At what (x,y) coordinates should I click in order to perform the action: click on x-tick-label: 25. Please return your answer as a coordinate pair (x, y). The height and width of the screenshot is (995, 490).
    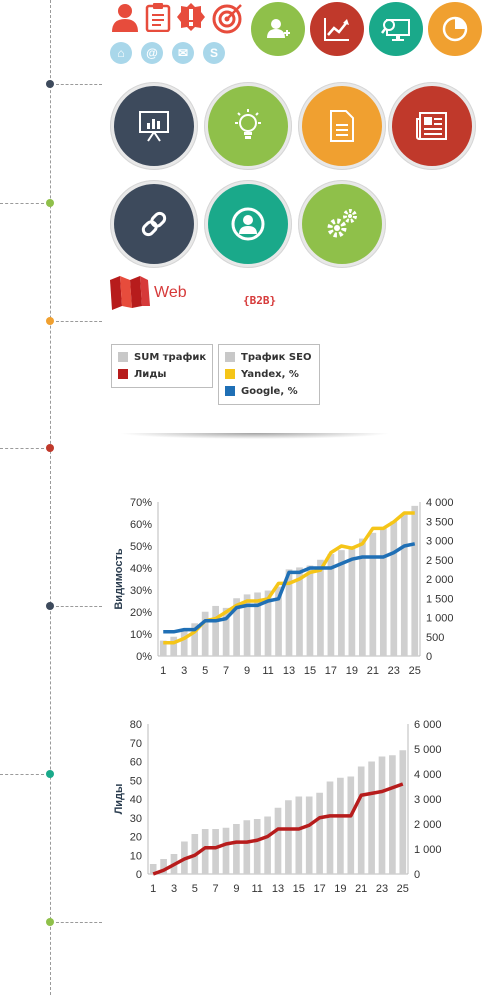
    Looking at the image, I should click on (415, 671).